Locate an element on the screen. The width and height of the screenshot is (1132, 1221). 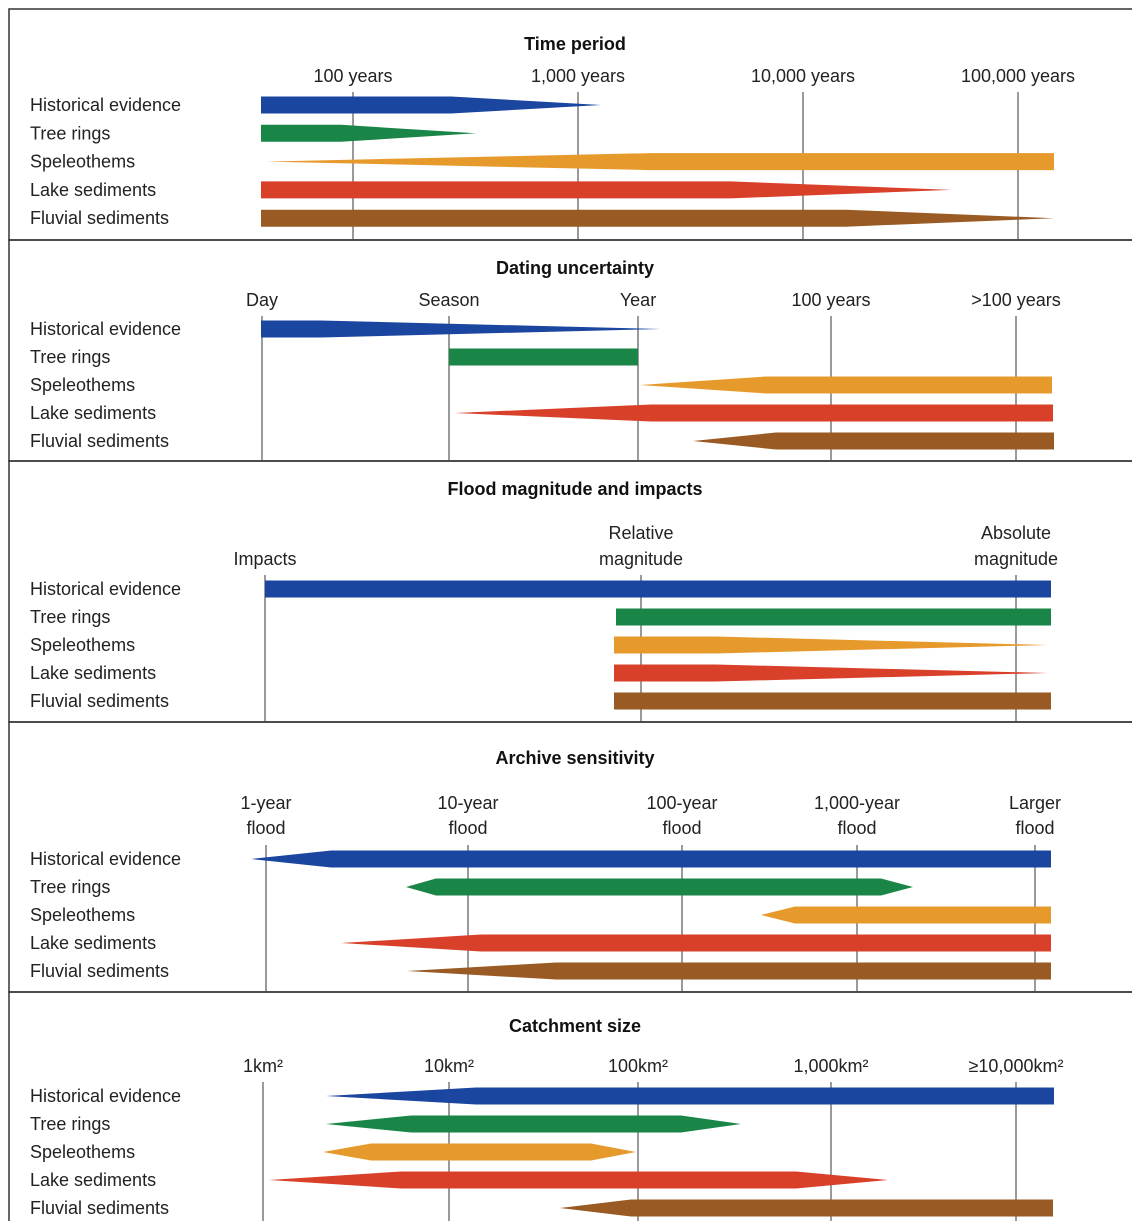
panel-title: Time period is located at coordinates (575, 44).